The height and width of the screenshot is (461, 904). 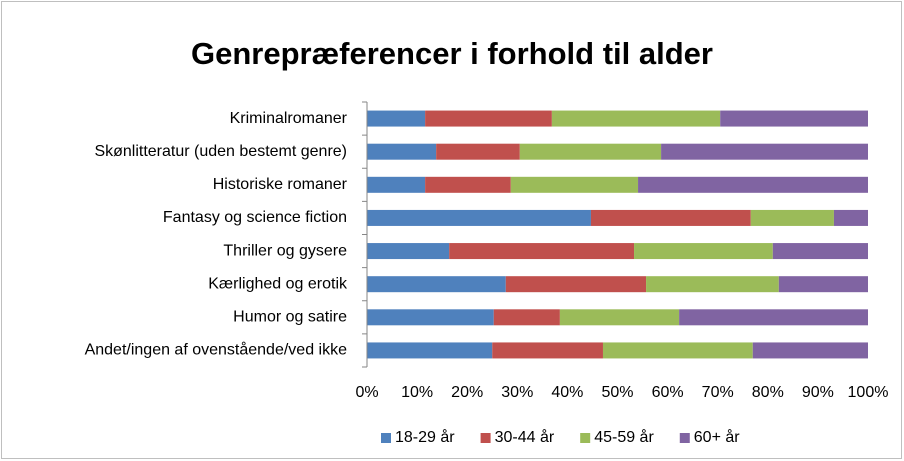 I want to click on x-tick-label: 10%, so click(x=417, y=392).